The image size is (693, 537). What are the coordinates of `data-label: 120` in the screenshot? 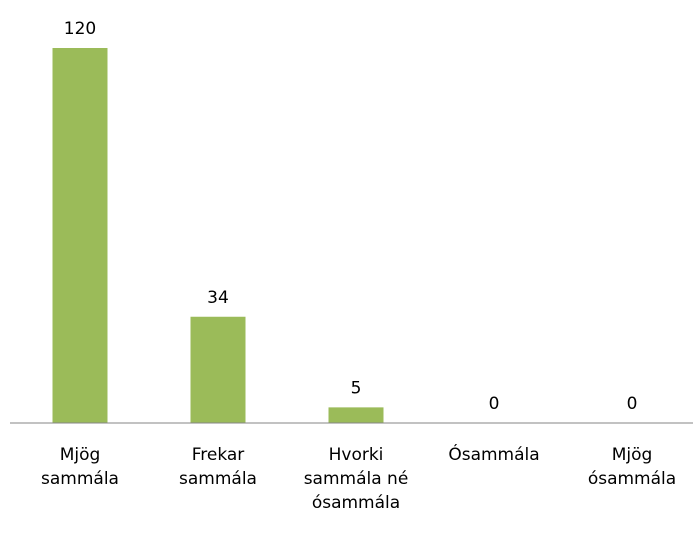 It's located at (80, 29).